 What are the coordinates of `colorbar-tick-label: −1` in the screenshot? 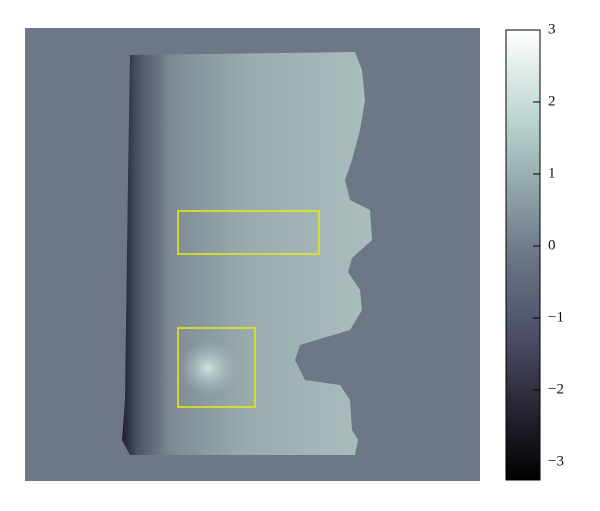 It's located at (556, 317).